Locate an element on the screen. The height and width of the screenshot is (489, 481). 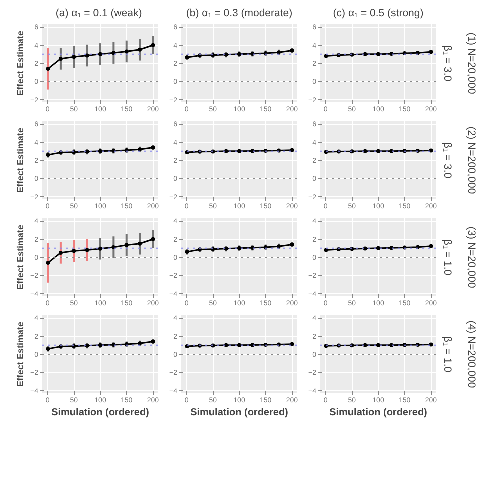
chart-title: (a) α₁ = 0.1 (weak) is located at coordinates (99, 14).